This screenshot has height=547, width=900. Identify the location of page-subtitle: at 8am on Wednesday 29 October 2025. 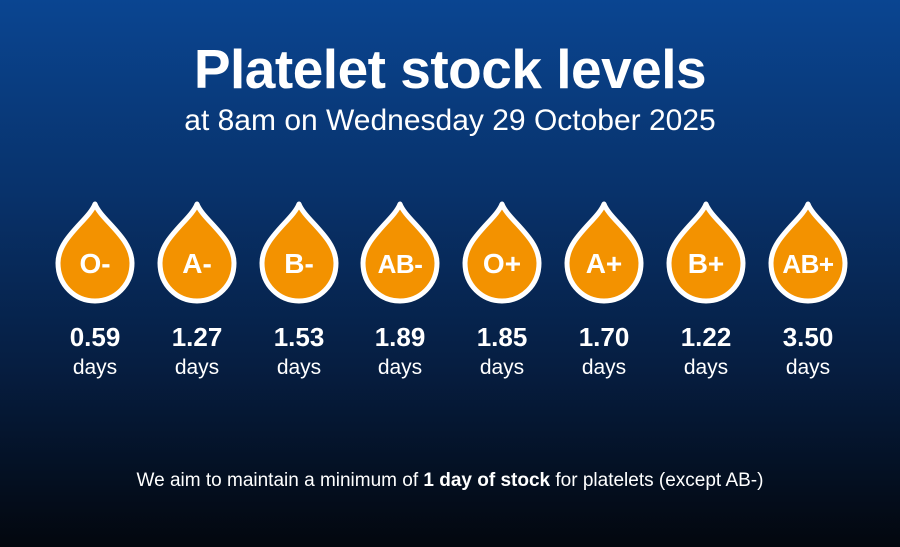
(450, 120).